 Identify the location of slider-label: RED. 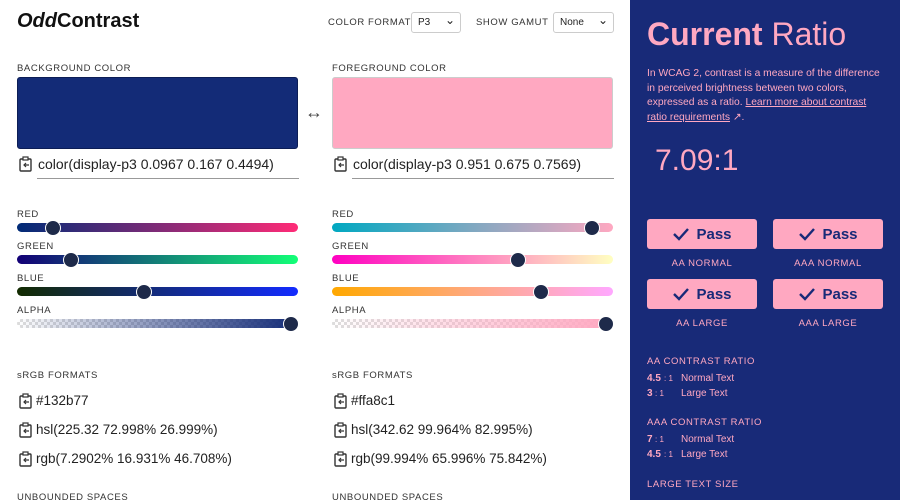
(343, 214).